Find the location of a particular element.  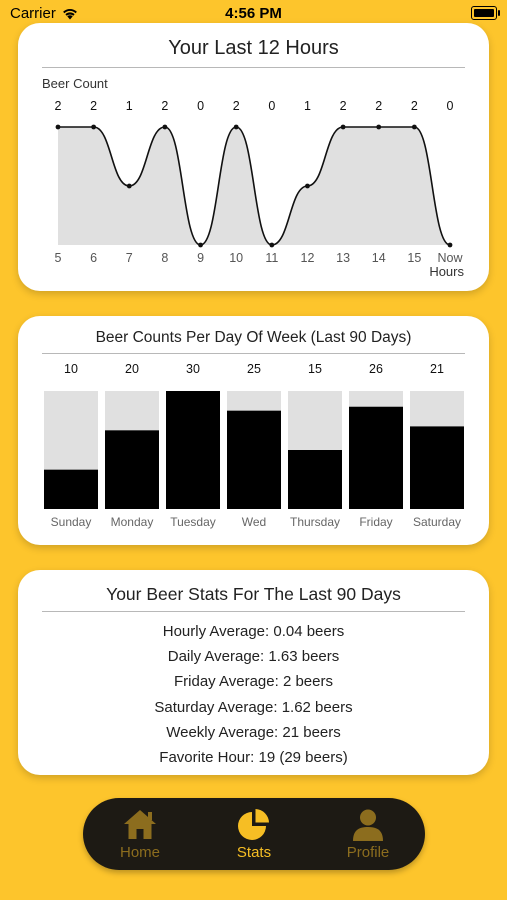

status-time: 4:56 PM is located at coordinates (253, 13).